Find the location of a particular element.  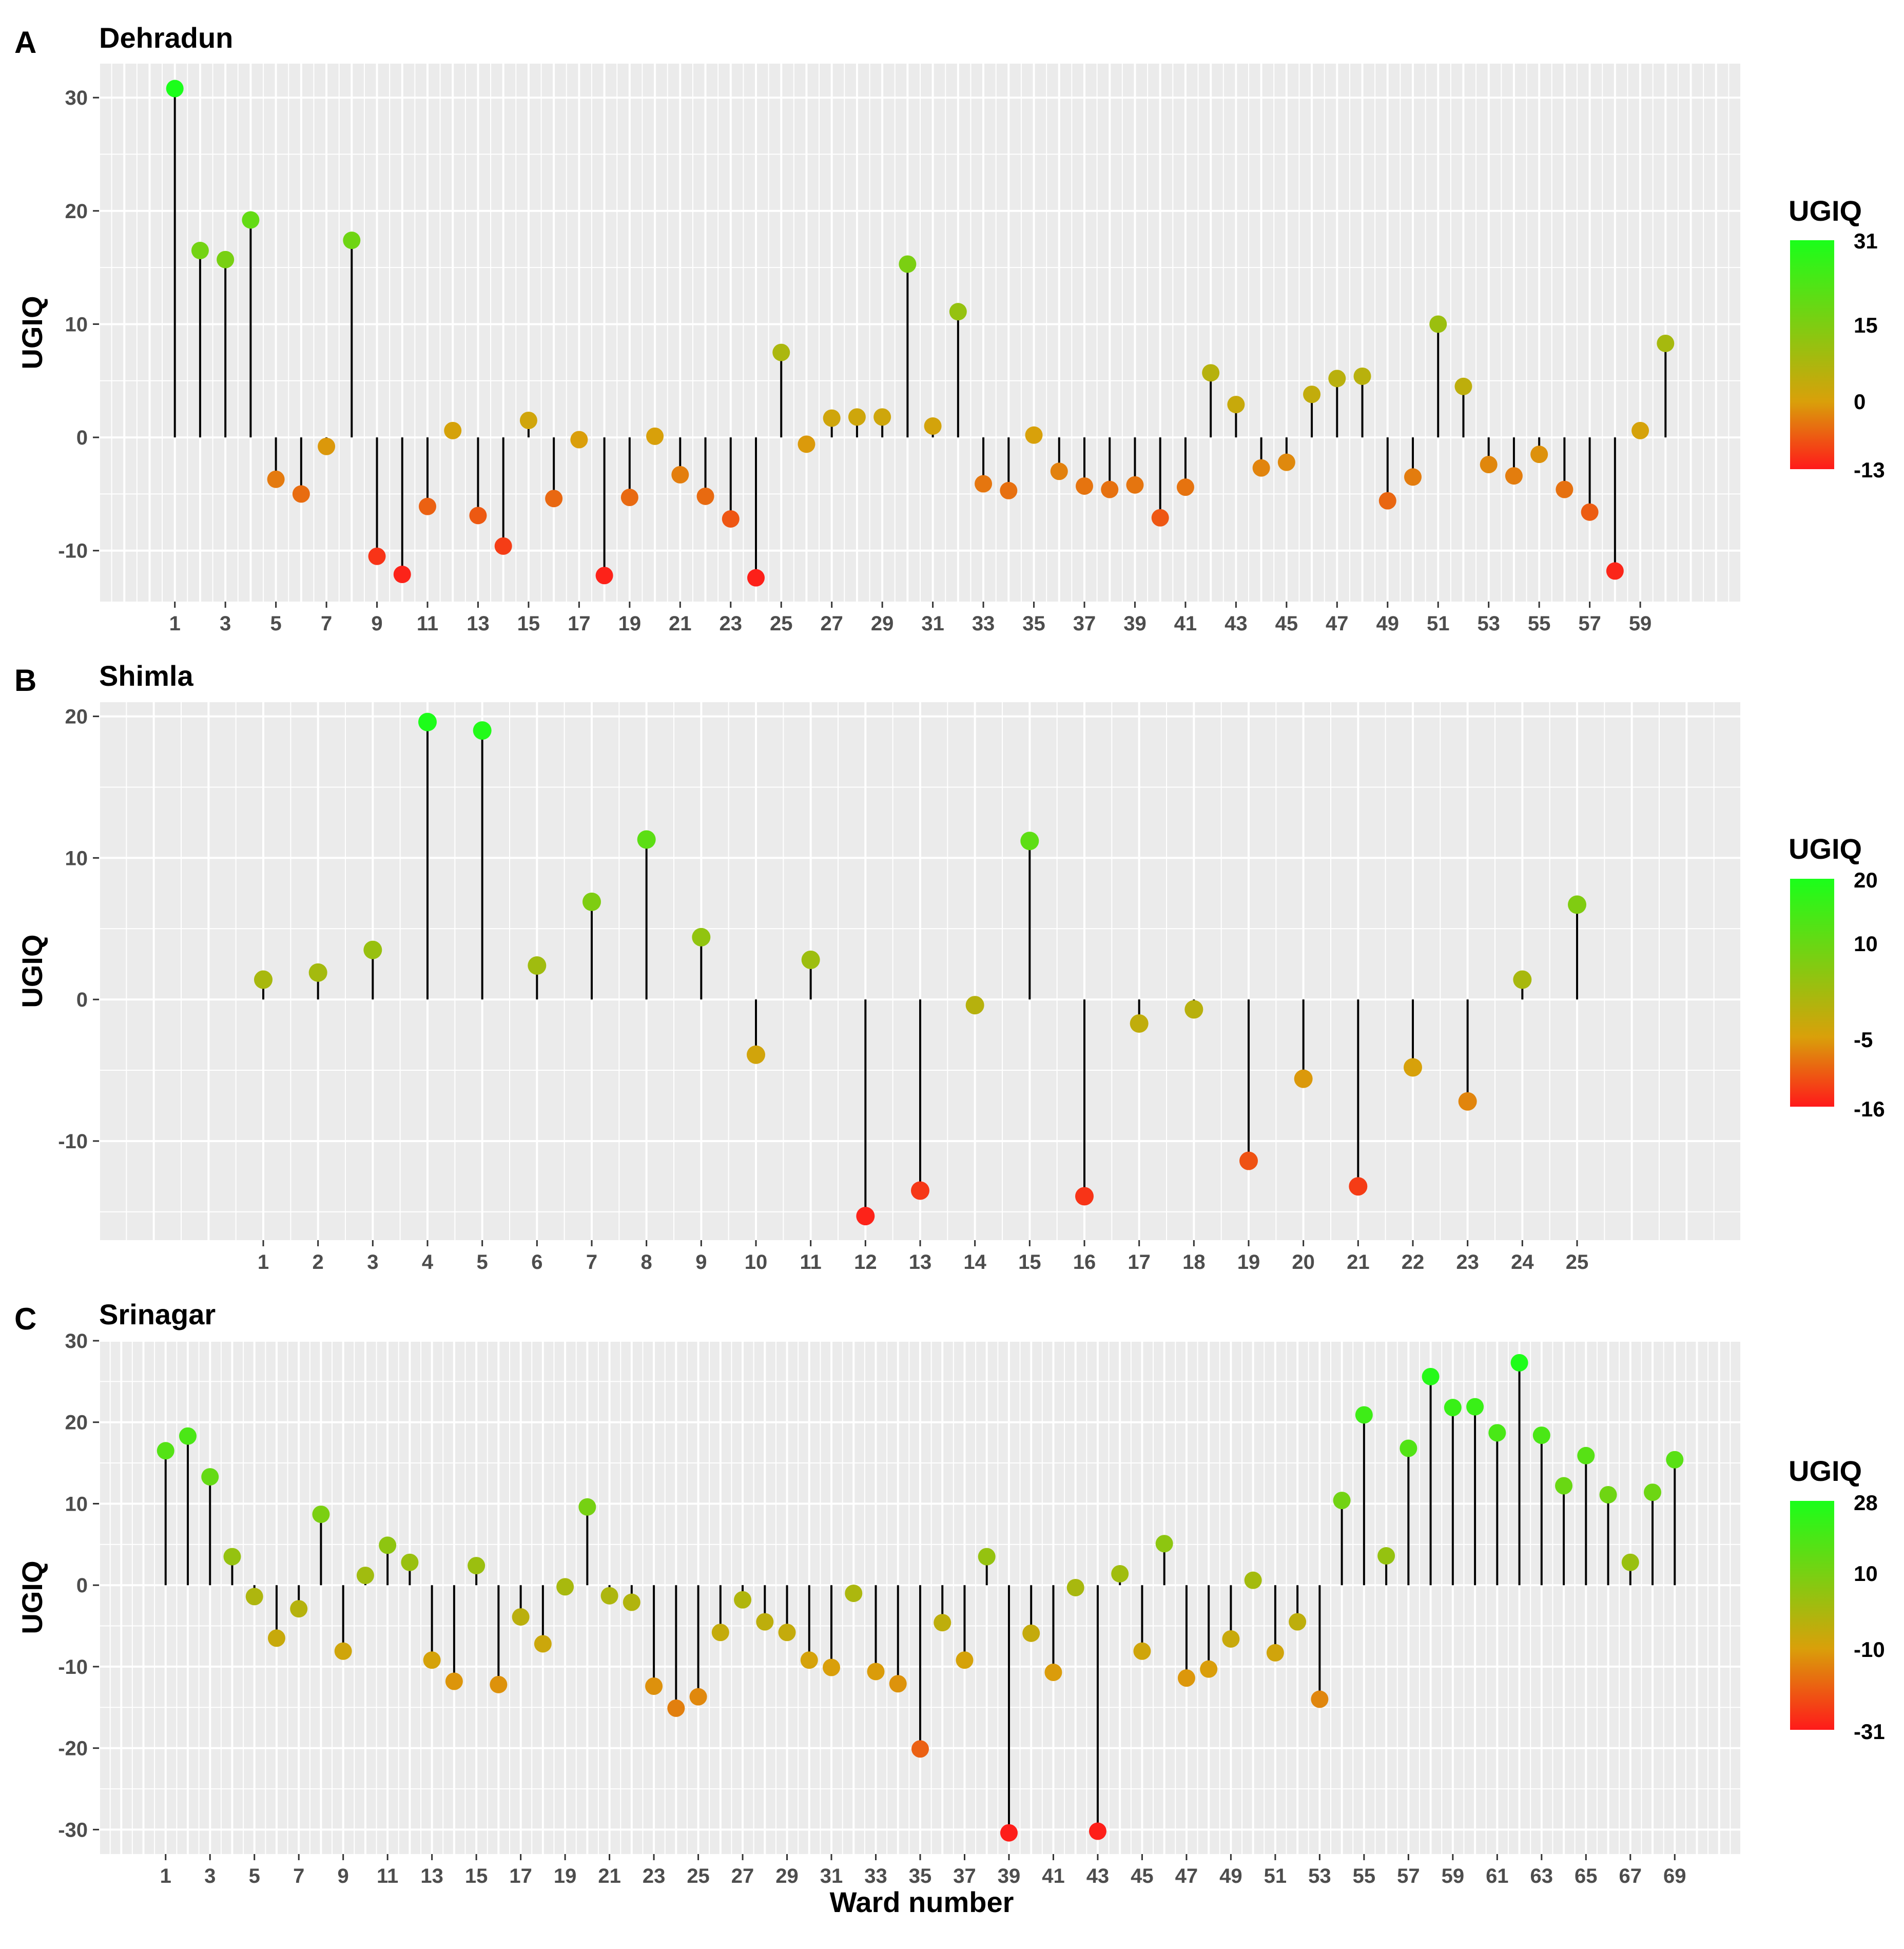

legend-tick-a-4: -13 is located at coordinates (1869, 470).